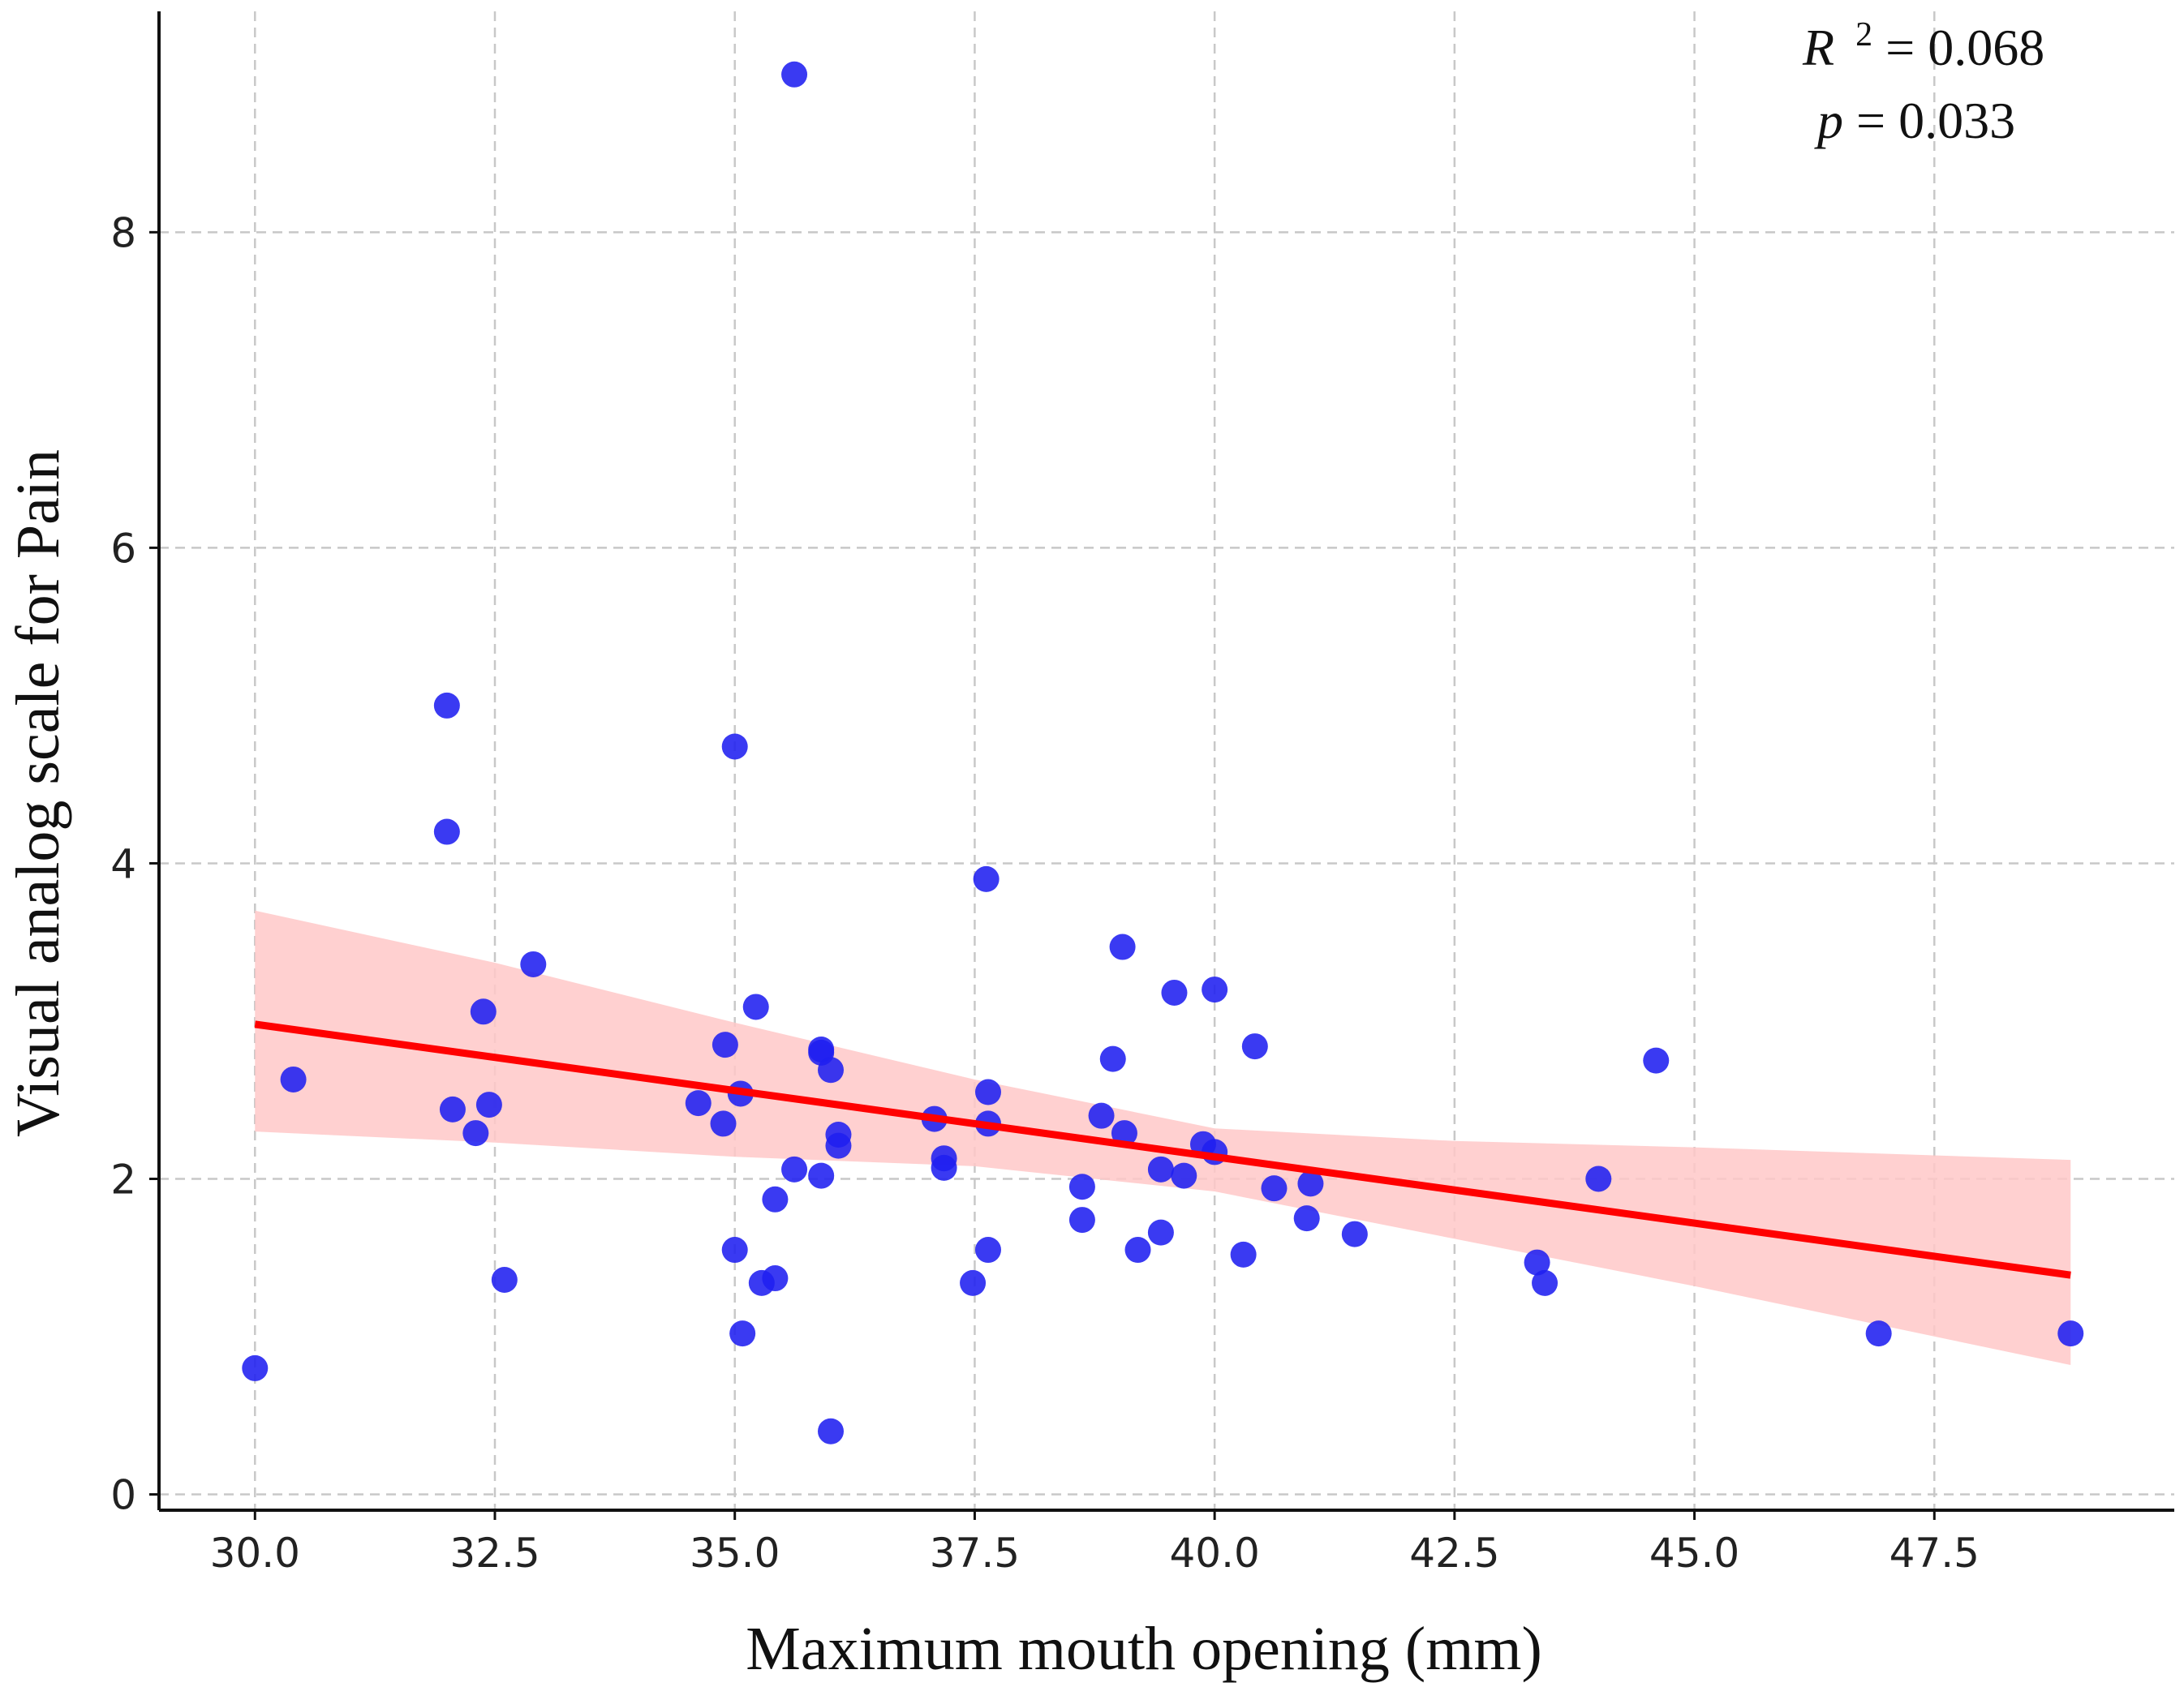 This screenshot has height=1687, width=2184. What do you see at coordinates (1214, 1553) in the screenshot?
I see `x-tick-label-4: 40.0` at bounding box center [1214, 1553].